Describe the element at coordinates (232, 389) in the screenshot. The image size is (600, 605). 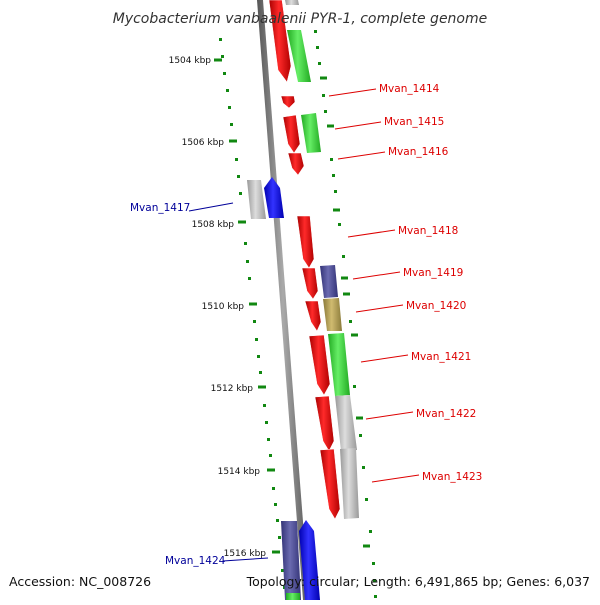
I see `kbp-label: 1512 kbp` at that location.